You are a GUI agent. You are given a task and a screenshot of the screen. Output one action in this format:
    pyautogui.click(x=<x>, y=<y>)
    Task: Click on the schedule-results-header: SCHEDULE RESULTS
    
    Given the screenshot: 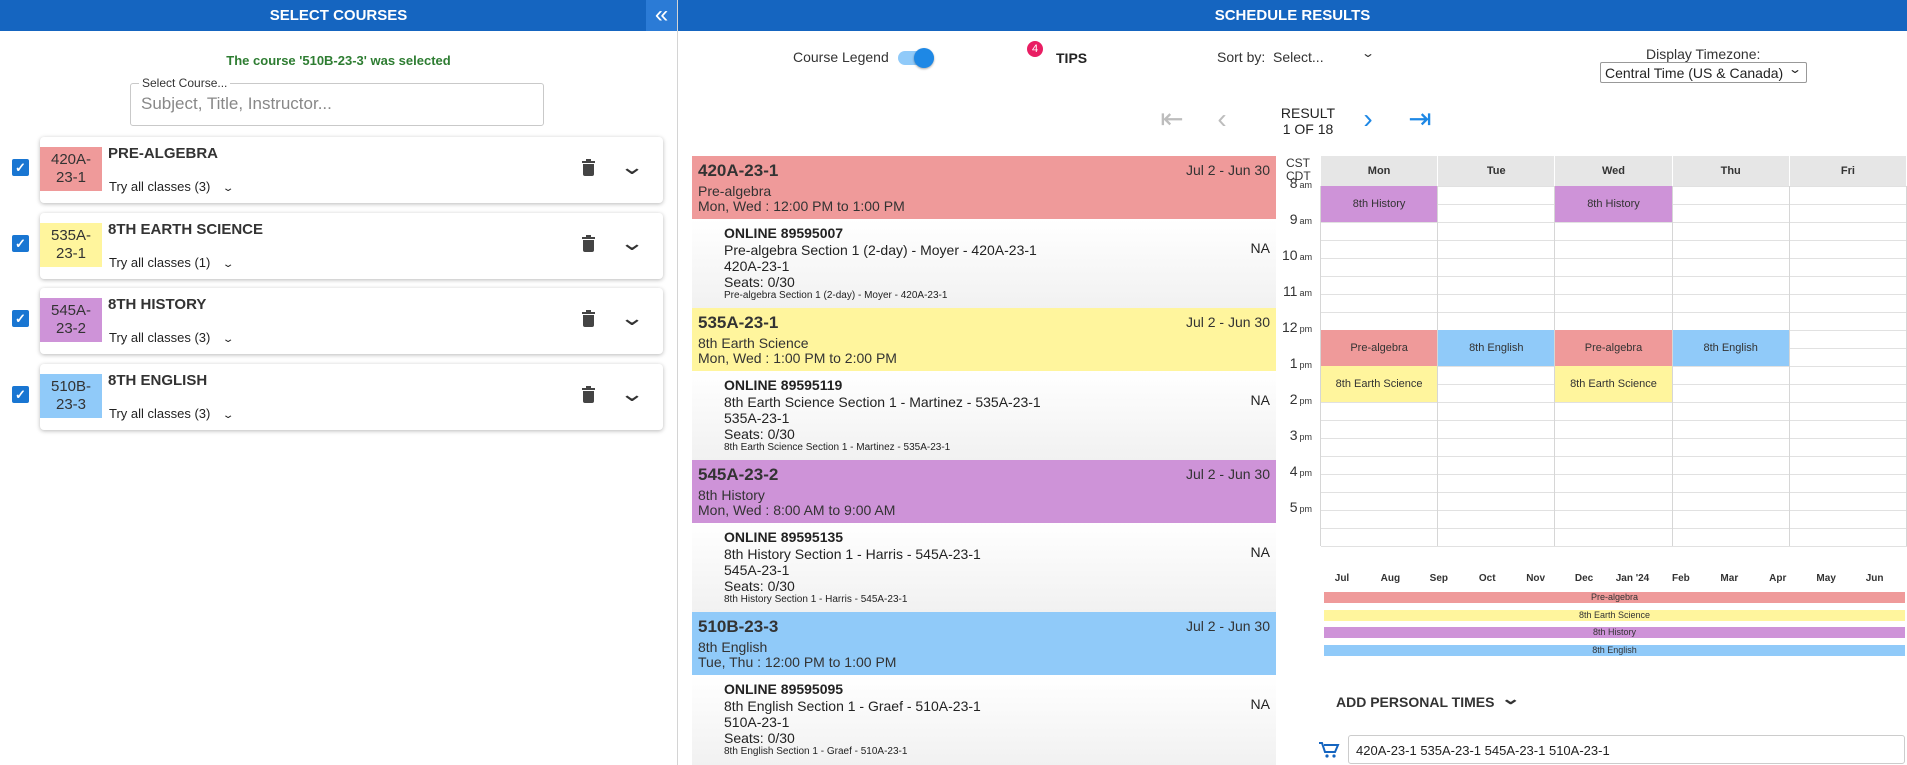 What is the action you would take?
    pyautogui.click(x=1292, y=15)
    